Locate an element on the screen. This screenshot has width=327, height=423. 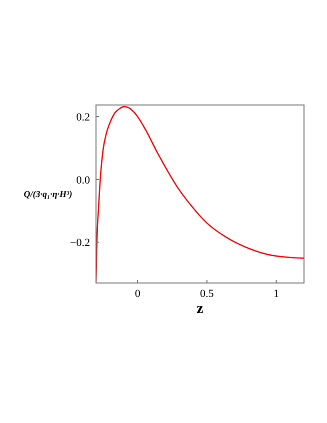
y-tick-label: 0.0 is located at coordinates (83, 180).